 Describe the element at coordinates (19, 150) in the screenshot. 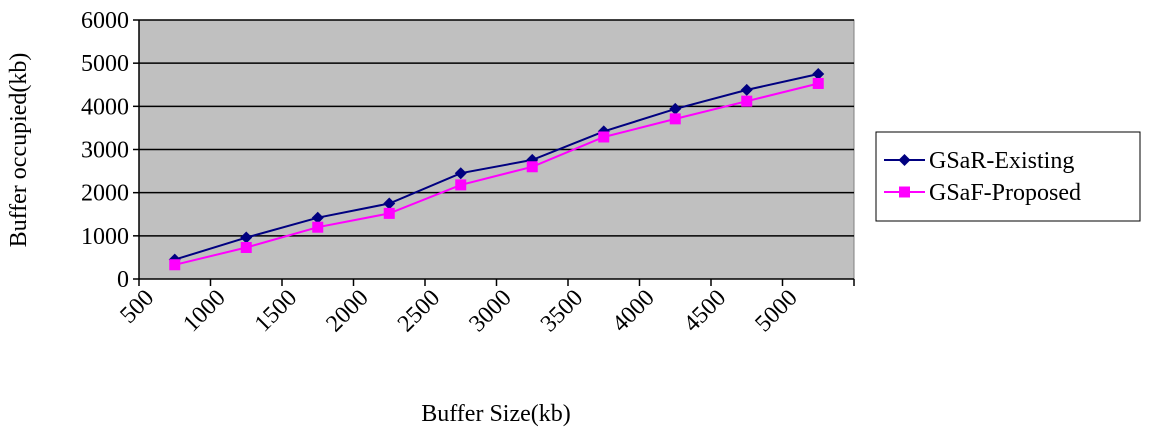

I see `y-axis-title: Buffer occupied(kb)` at that location.